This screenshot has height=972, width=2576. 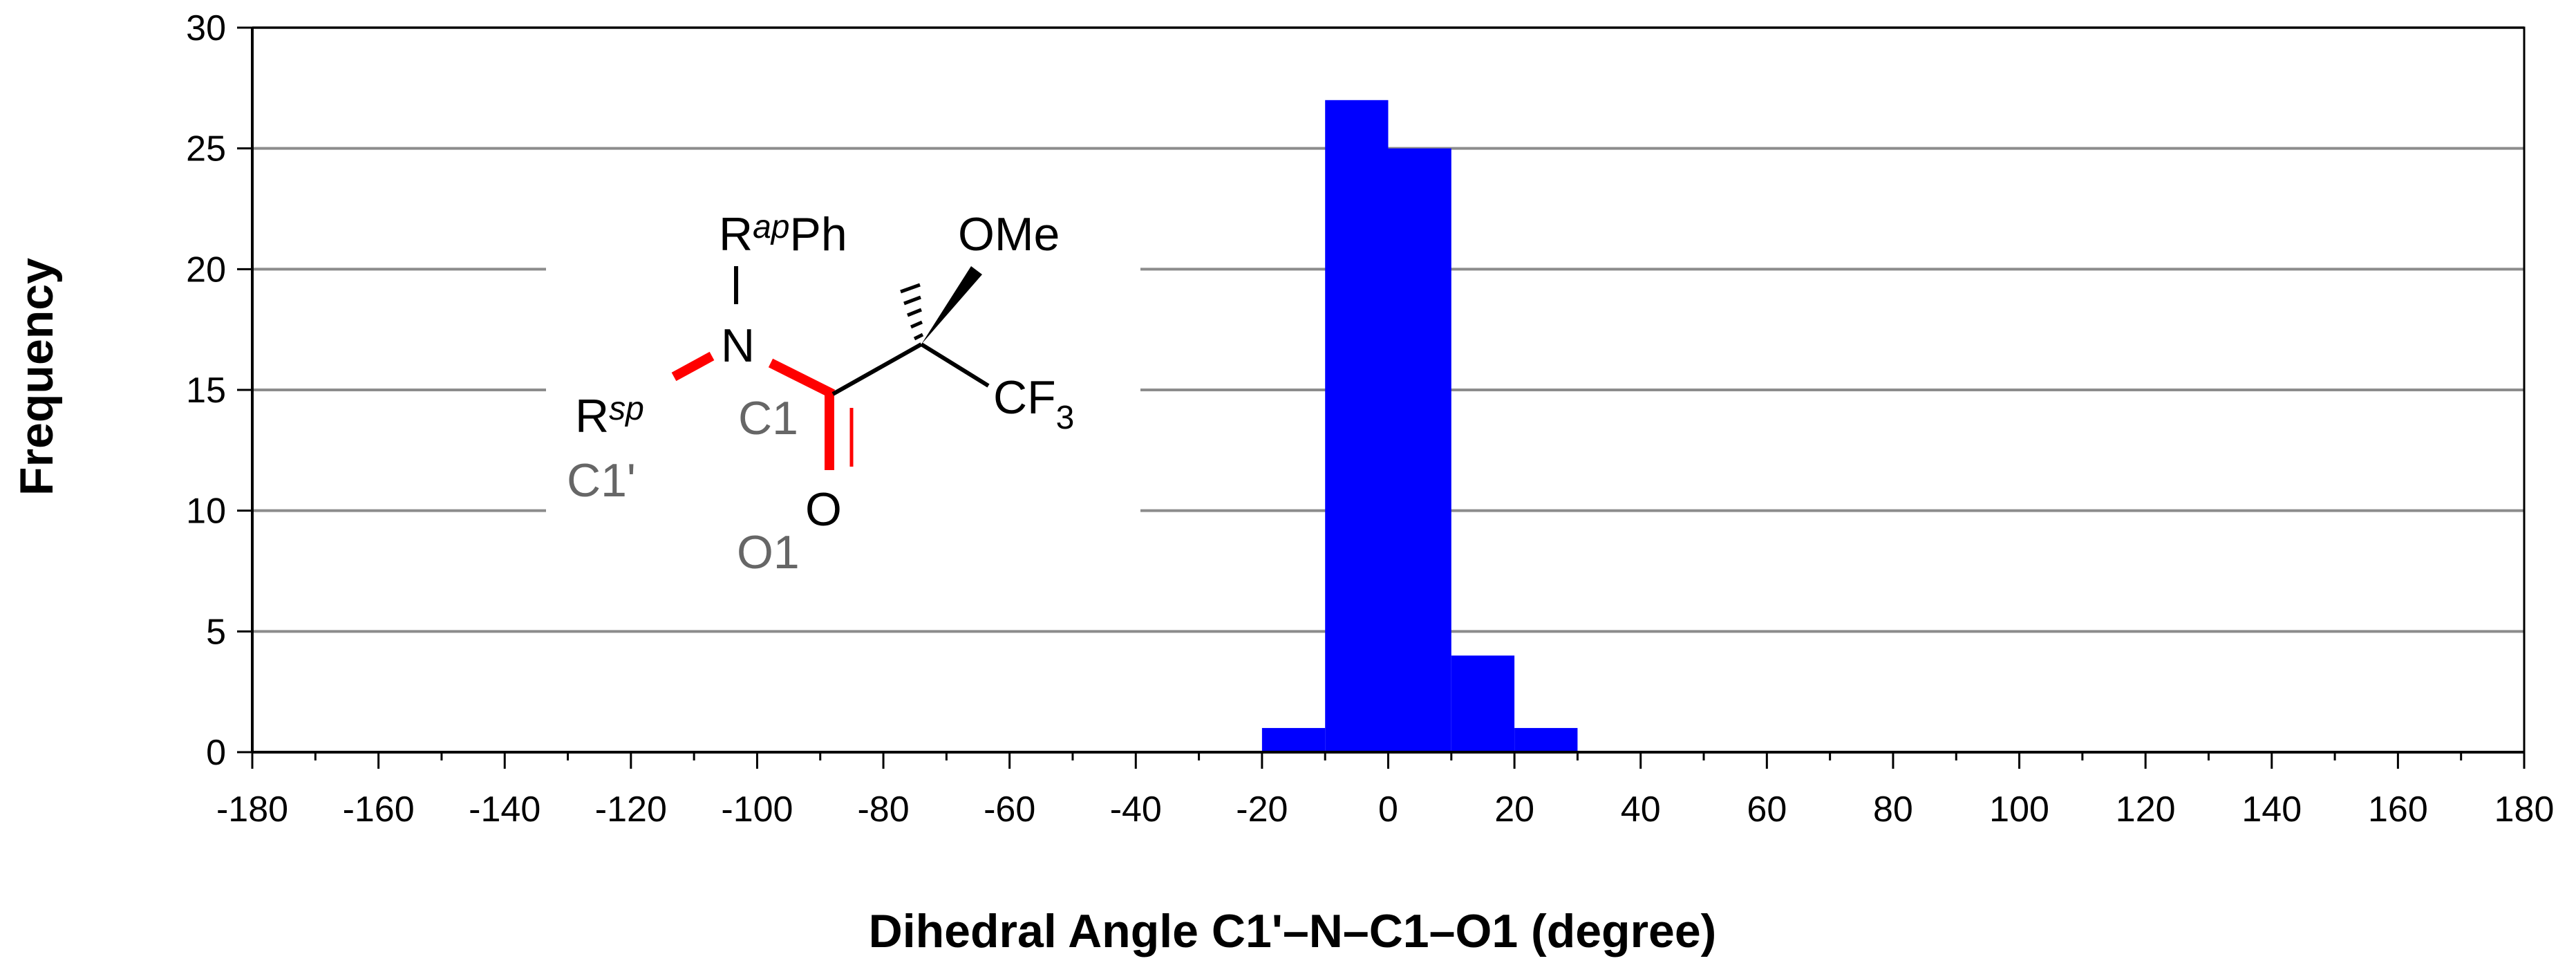 What do you see at coordinates (2271, 809) in the screenshot?
I see `x-tick-label-140: 140` at bounding box center [2271, 809].